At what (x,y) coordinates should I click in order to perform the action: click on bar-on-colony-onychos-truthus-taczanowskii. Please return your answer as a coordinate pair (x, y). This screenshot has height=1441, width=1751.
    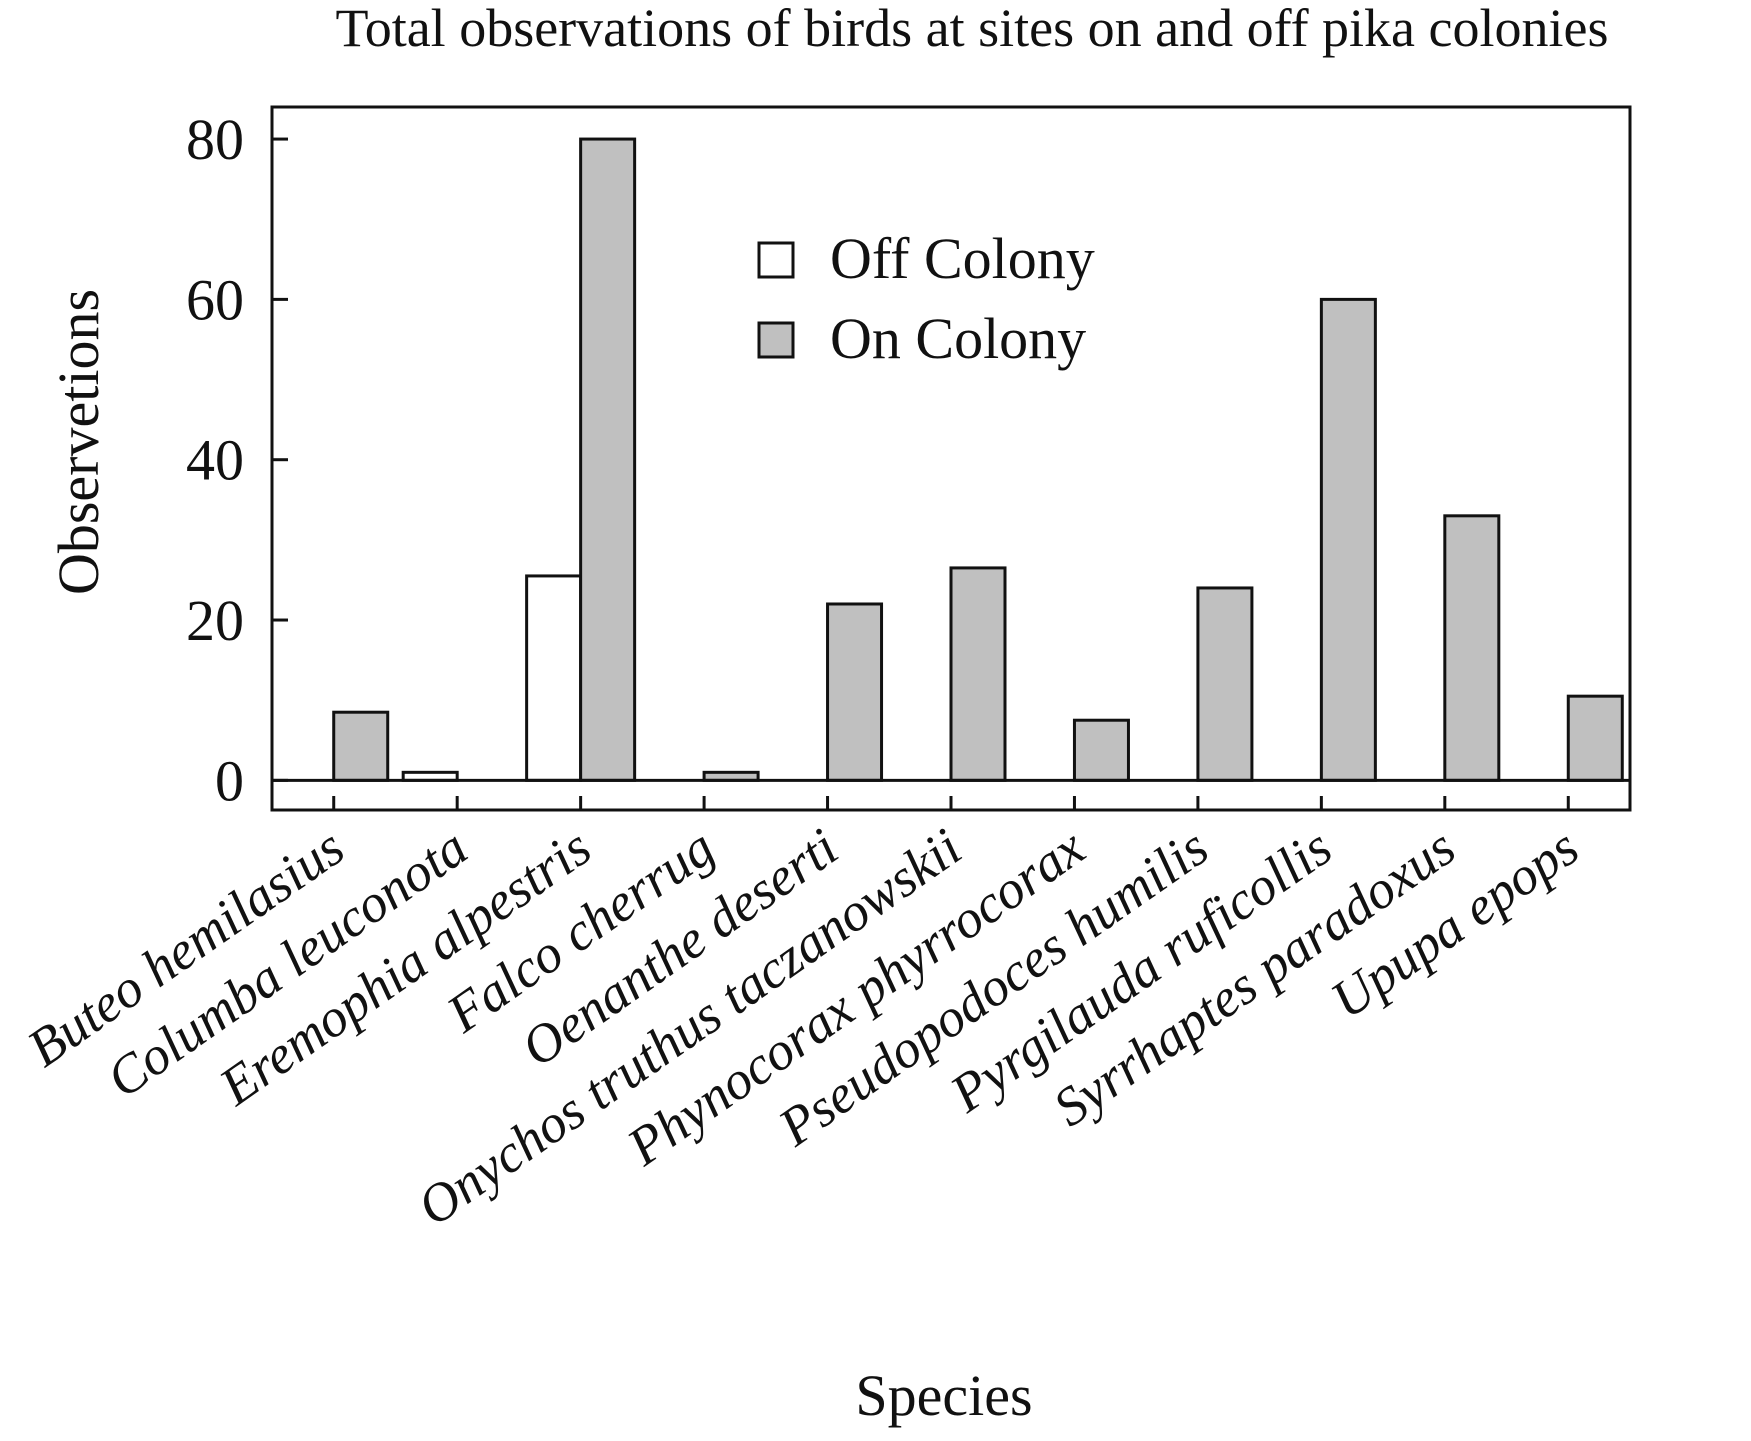
    Looking at the image, I should click on (978, 674).